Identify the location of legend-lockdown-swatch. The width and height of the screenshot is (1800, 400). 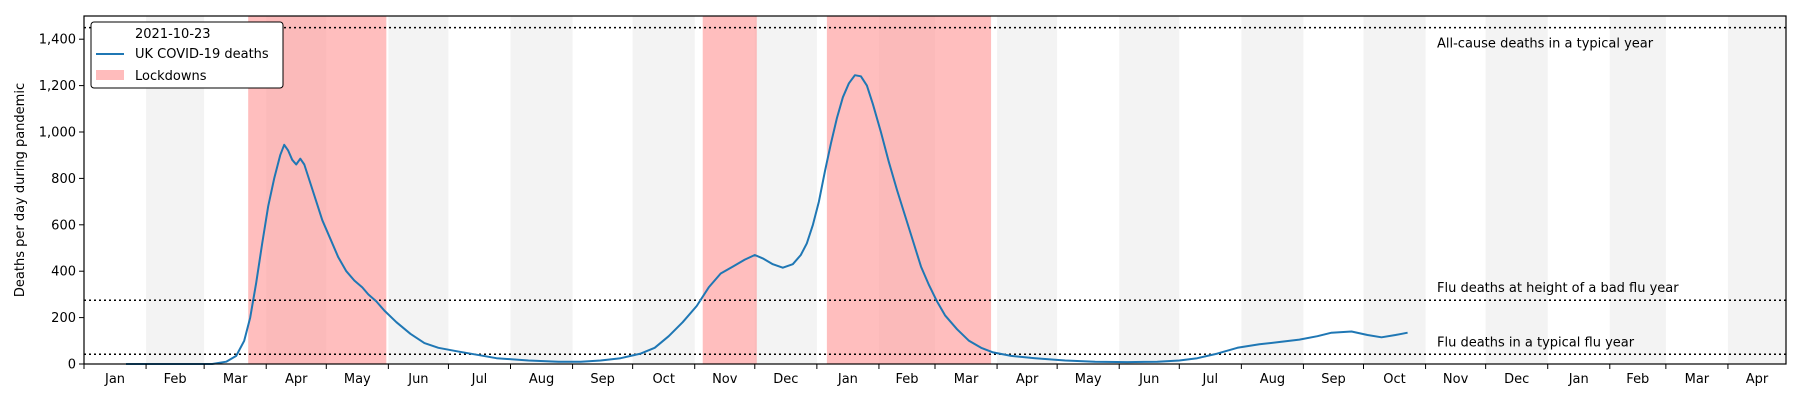
(110, 75).